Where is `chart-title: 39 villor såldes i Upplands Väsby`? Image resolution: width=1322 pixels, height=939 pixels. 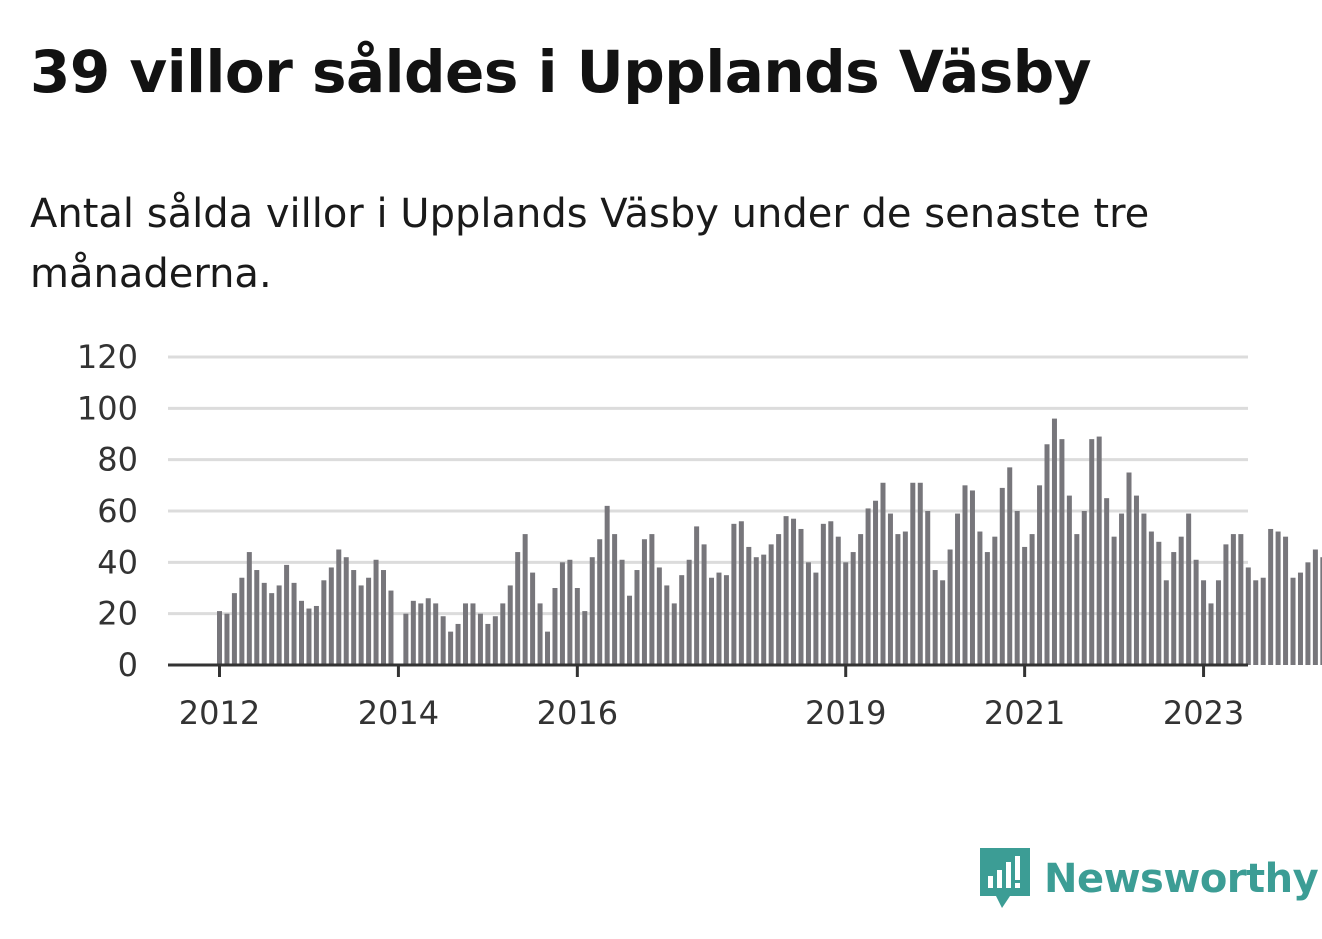 chart-title: 39 villor såldes i Upplands Väsby is located at coordinates (561, 72).